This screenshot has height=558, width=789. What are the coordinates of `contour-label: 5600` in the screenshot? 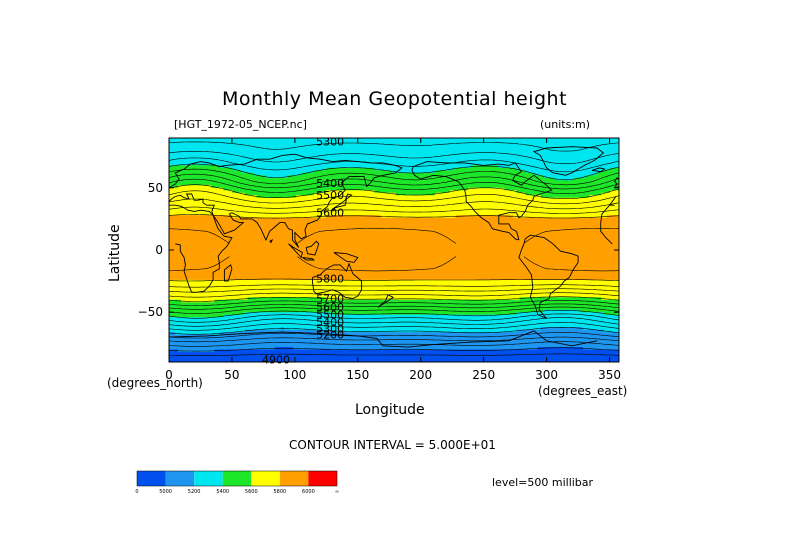 It's located at (330, 213).